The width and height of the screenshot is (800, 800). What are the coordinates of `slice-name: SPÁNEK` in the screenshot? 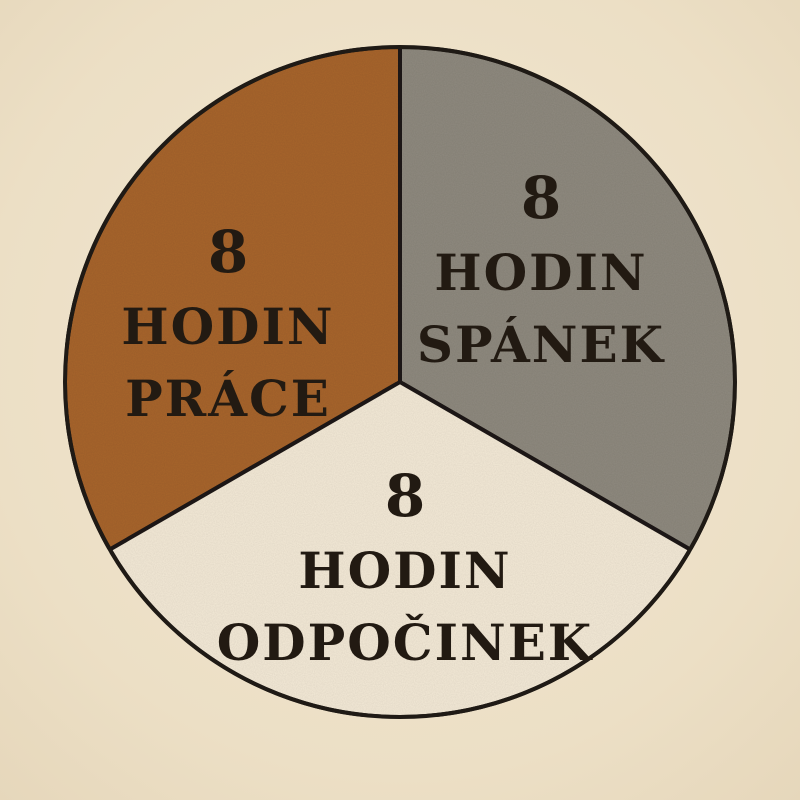 It's located at (541, 344).